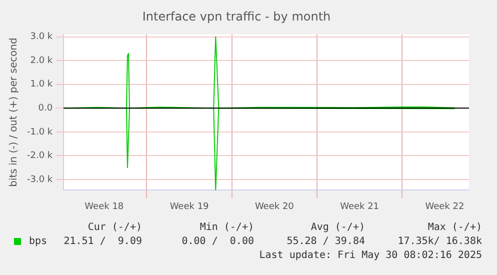 Image resolution: width=497 pixels, height=275 pixels. What do you see at coordinates (360, 207) in the screenshot?
I see `x-tick-label: Week 21` at bounding box center [360, 207].